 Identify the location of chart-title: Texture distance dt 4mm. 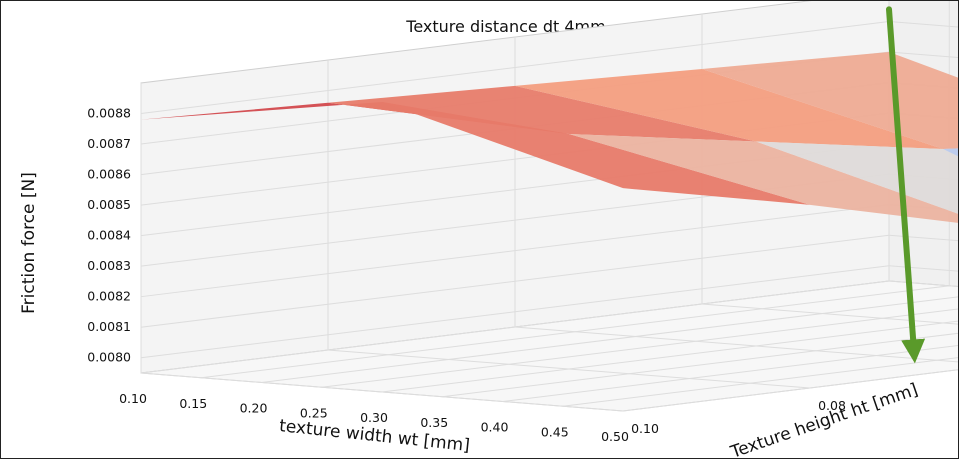
(505, 26).